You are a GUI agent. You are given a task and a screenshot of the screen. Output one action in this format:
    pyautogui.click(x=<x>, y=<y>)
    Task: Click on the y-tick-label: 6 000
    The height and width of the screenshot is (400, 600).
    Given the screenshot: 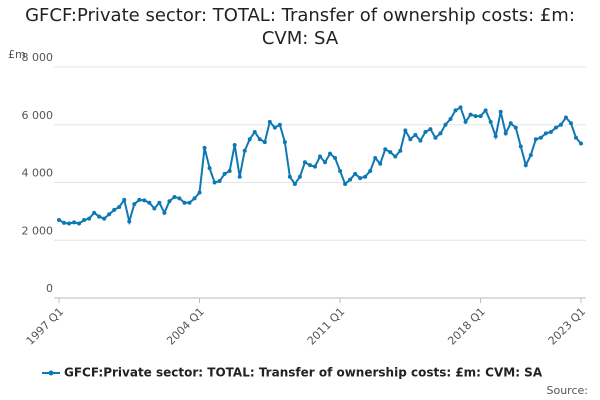 What is the action you would take?
    pyautogui.click(x=38, y=115)
    